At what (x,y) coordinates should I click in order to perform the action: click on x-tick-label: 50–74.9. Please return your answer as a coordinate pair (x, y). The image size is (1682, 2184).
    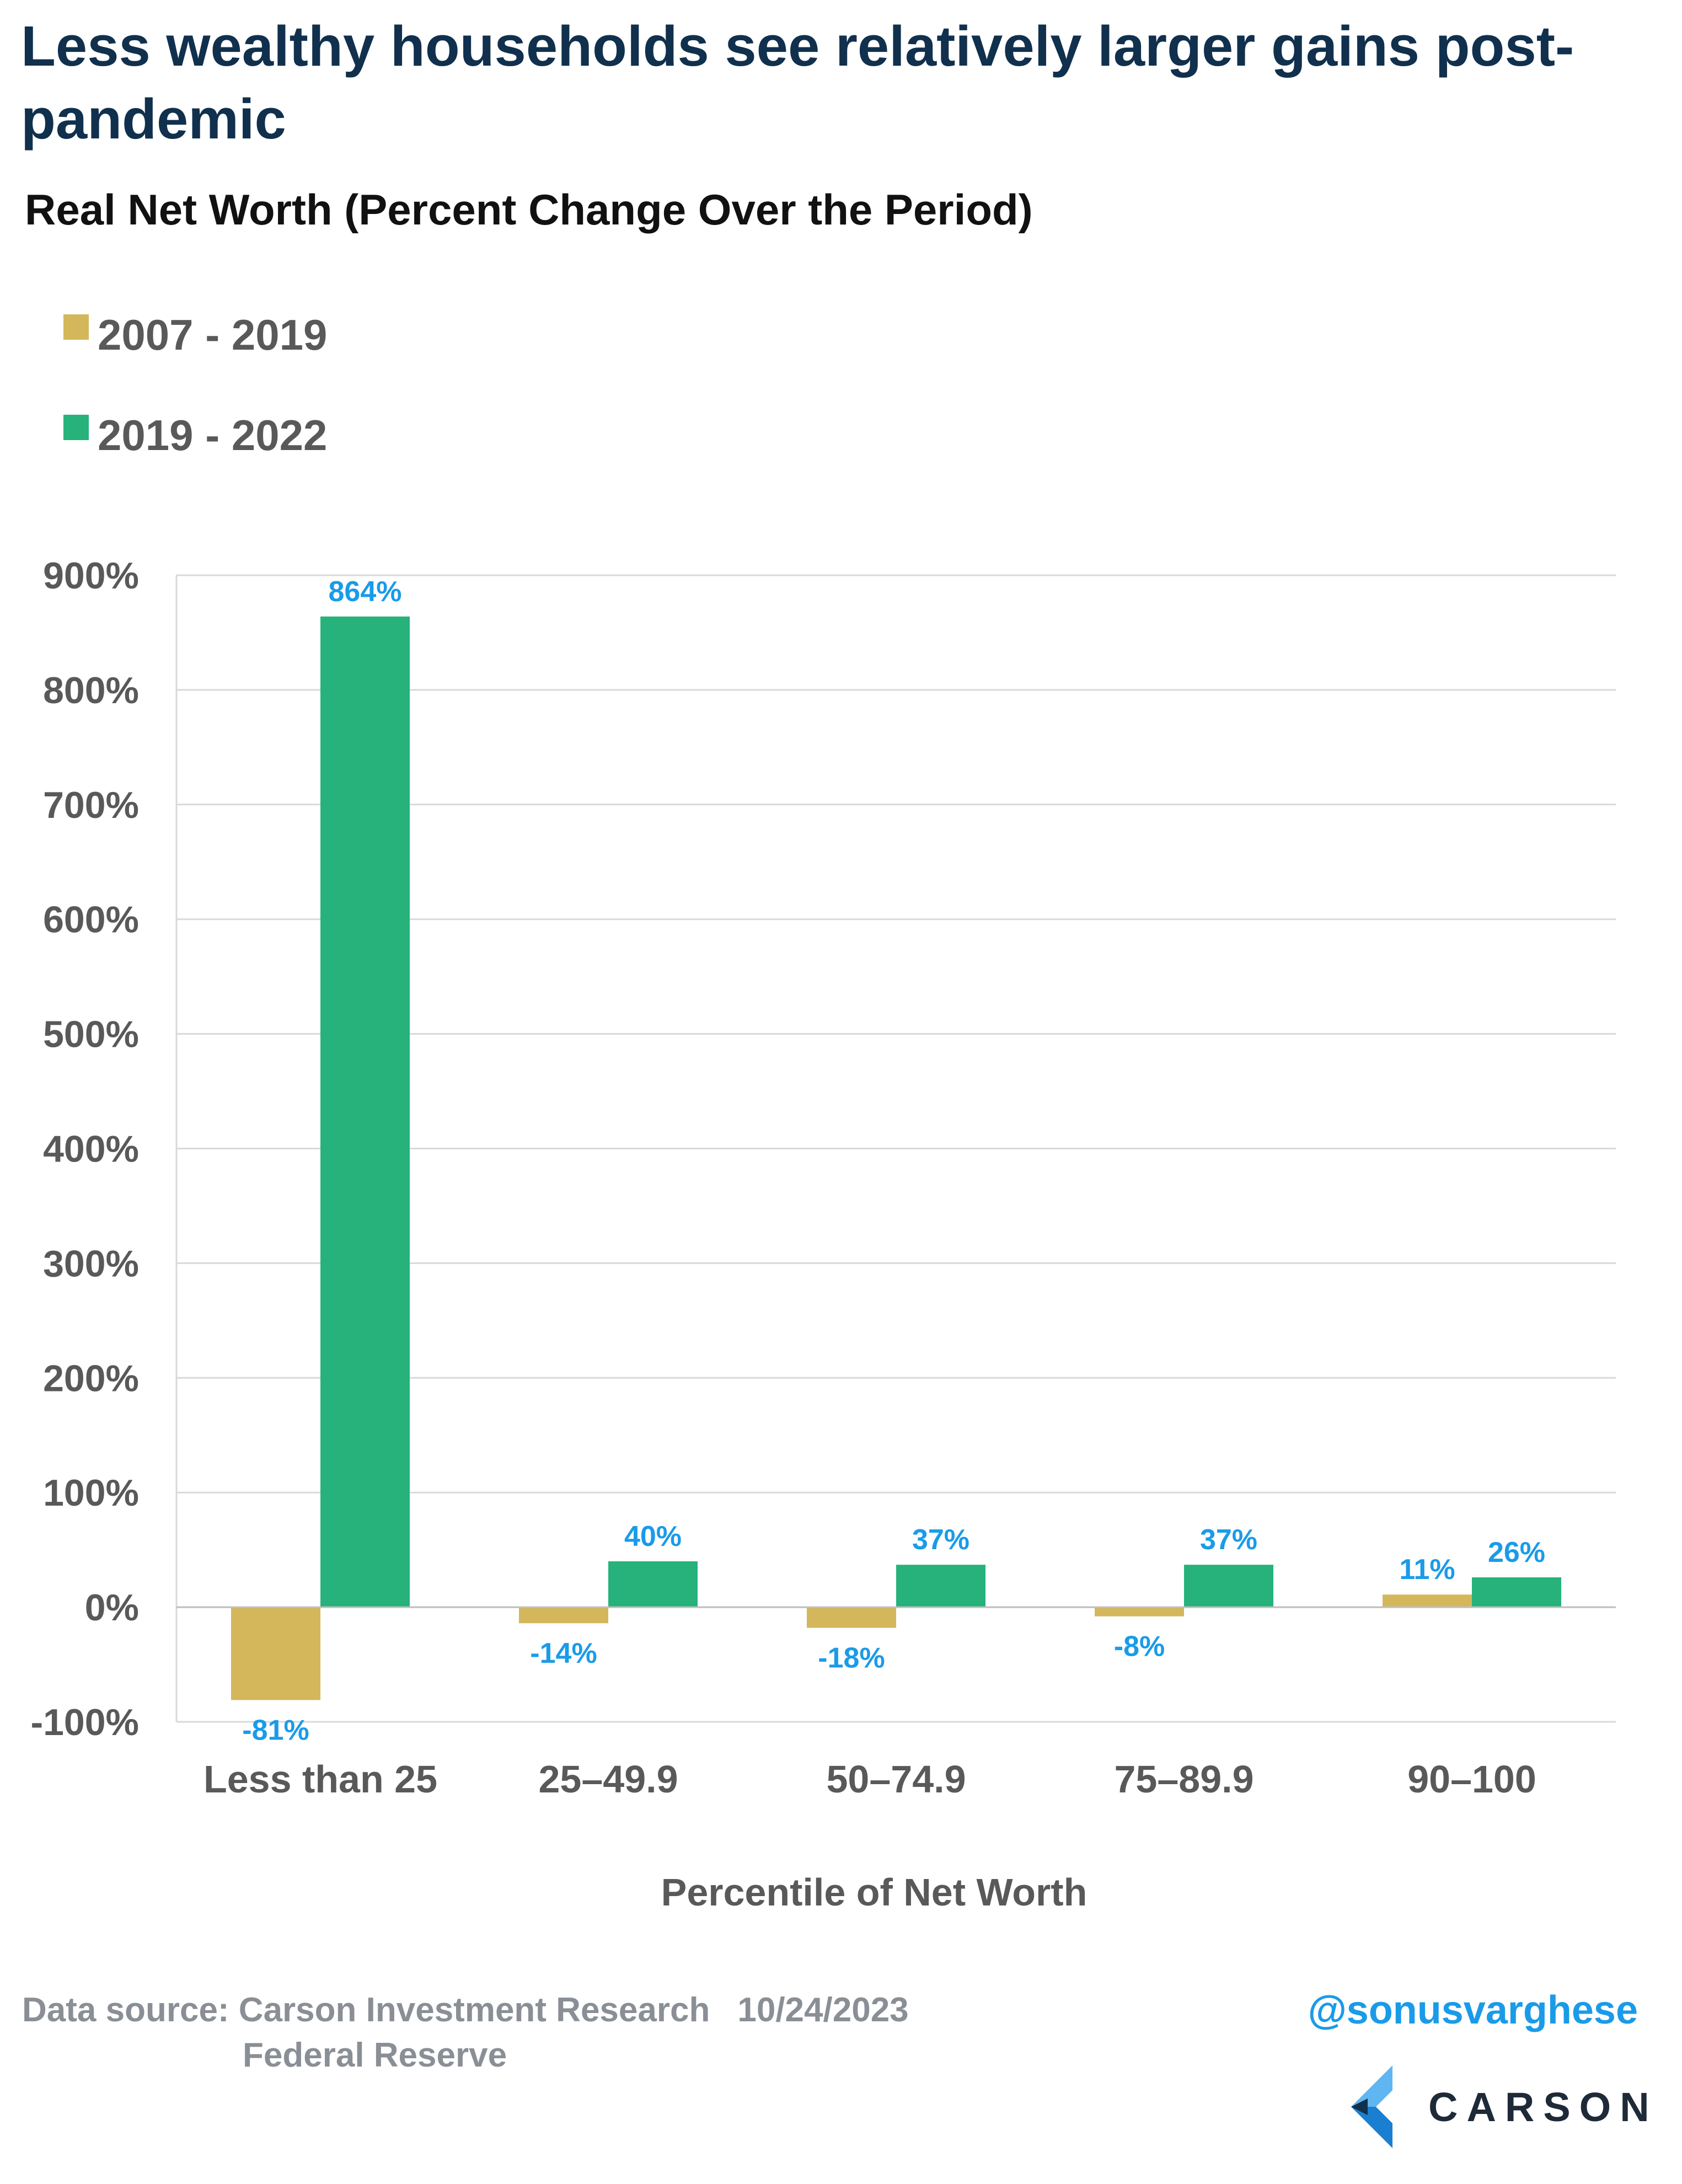
    Looking at the image, I should click on (896, 1779).